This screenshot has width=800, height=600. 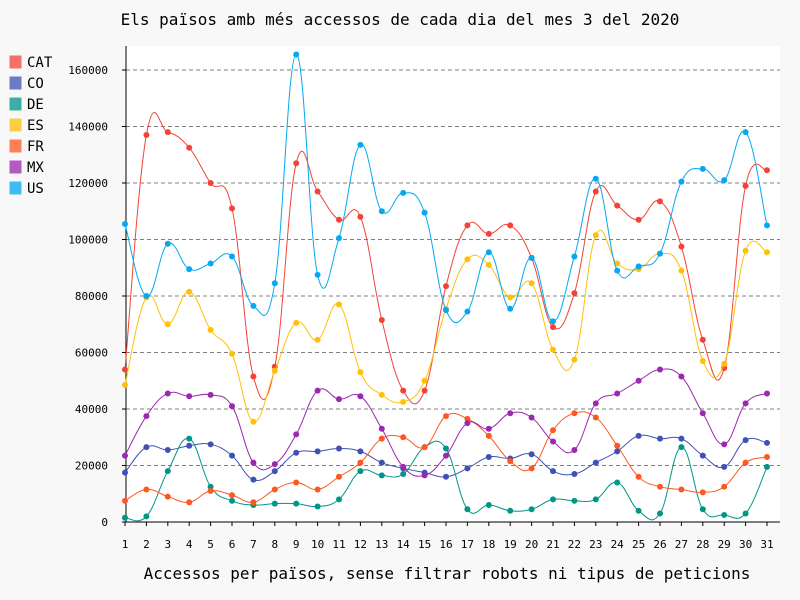 What do you see at coordinates (618, 544) in the screenshot?
I see `x-tick-label: 24` at bounding box center [618, 544].